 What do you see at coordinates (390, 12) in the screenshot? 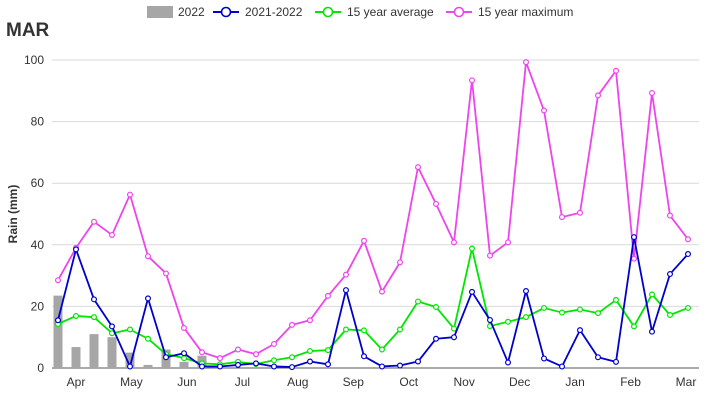
I see `legend-label-15-year-average: 15 year average` at bounding box center [390, 12].